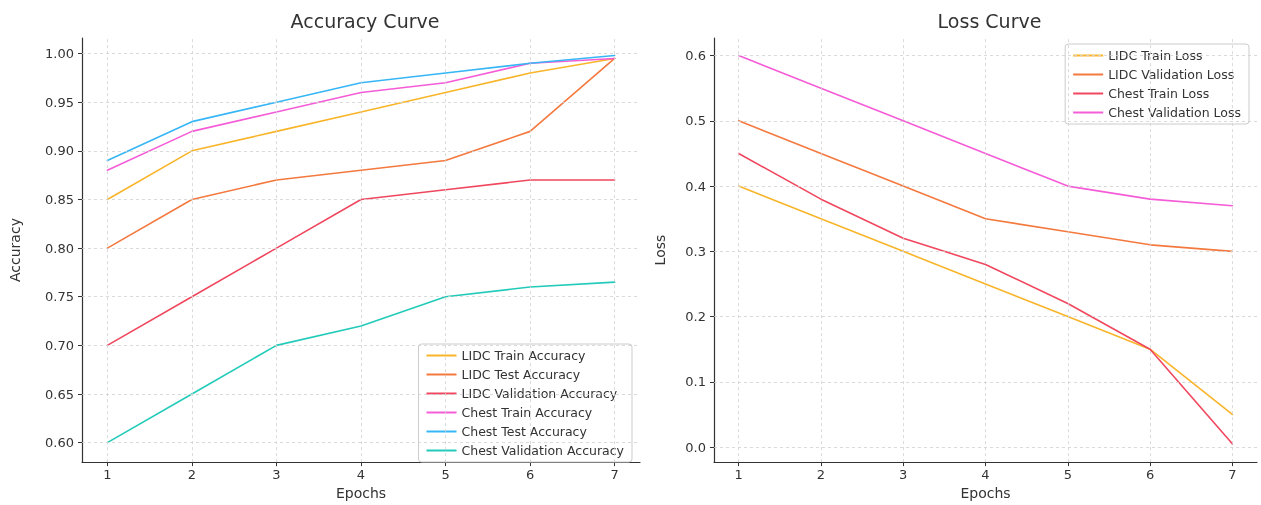 The height and width of the screenshot is (505, 1261). What do you see at coordinates (695, 251) in the screenshot?
I see `y-tick-label: 0.3` at bounding box center [695, 251].